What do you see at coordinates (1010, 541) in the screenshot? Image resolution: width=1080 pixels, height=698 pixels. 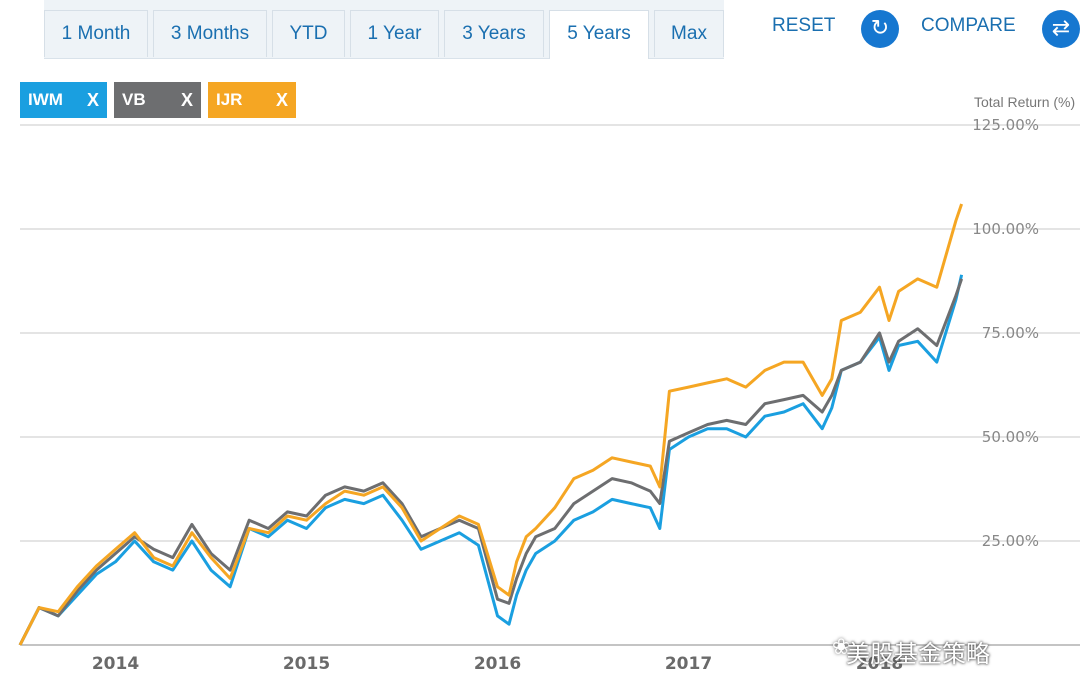 I see `y-tick-label: 25.00%` at bounding box center [1010, 541].